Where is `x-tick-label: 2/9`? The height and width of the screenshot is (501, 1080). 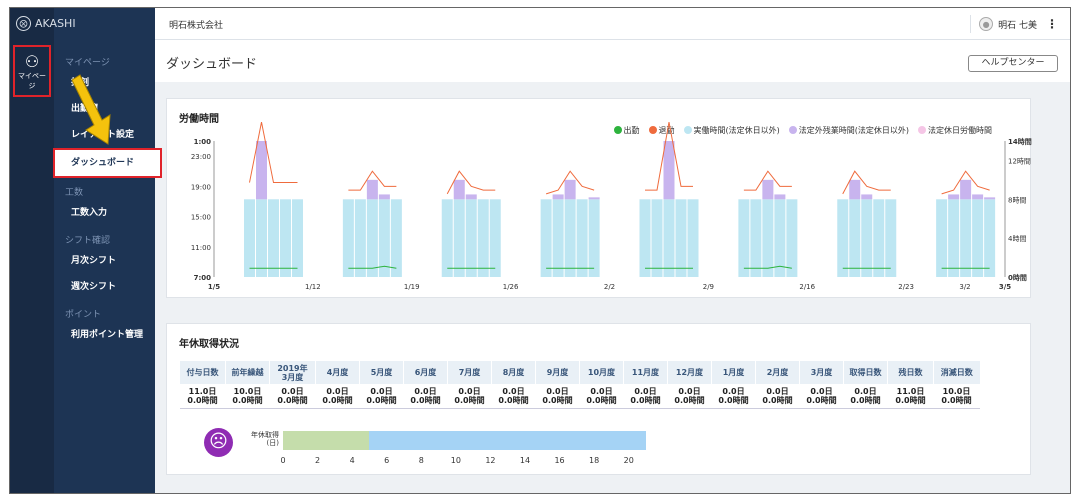 x-tick-label: 2/9 is located at coordinates (708, 287).